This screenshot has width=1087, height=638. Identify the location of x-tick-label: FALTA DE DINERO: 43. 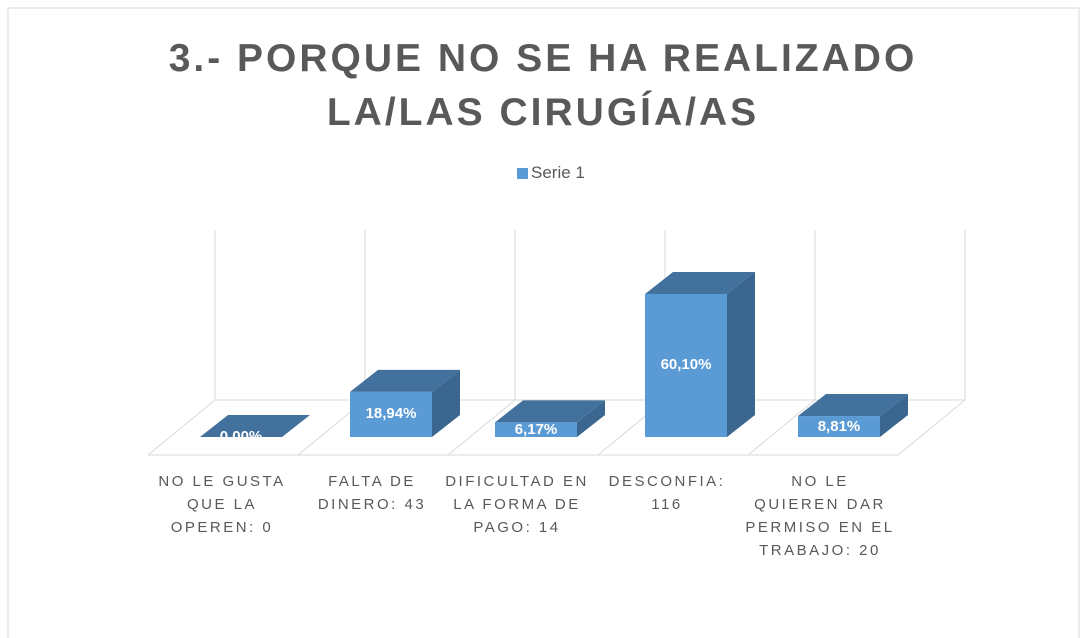
(372, 493).